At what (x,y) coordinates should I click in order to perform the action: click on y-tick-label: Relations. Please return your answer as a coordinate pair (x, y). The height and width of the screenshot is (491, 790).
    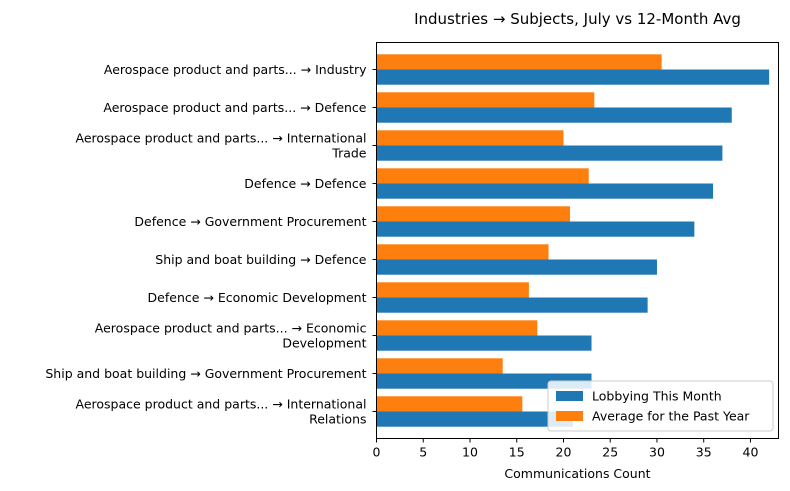
    Looking at the image, I should click on (337, 419).